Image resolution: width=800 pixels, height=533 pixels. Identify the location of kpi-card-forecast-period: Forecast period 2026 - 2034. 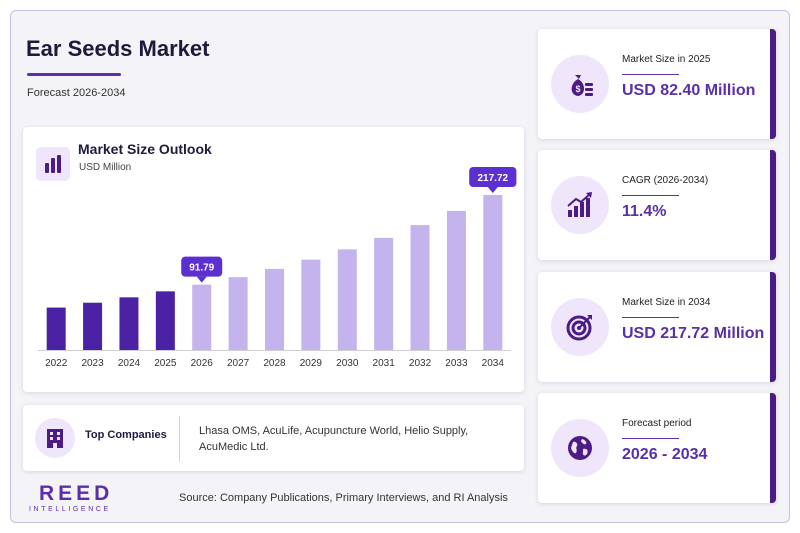
(657, 448).